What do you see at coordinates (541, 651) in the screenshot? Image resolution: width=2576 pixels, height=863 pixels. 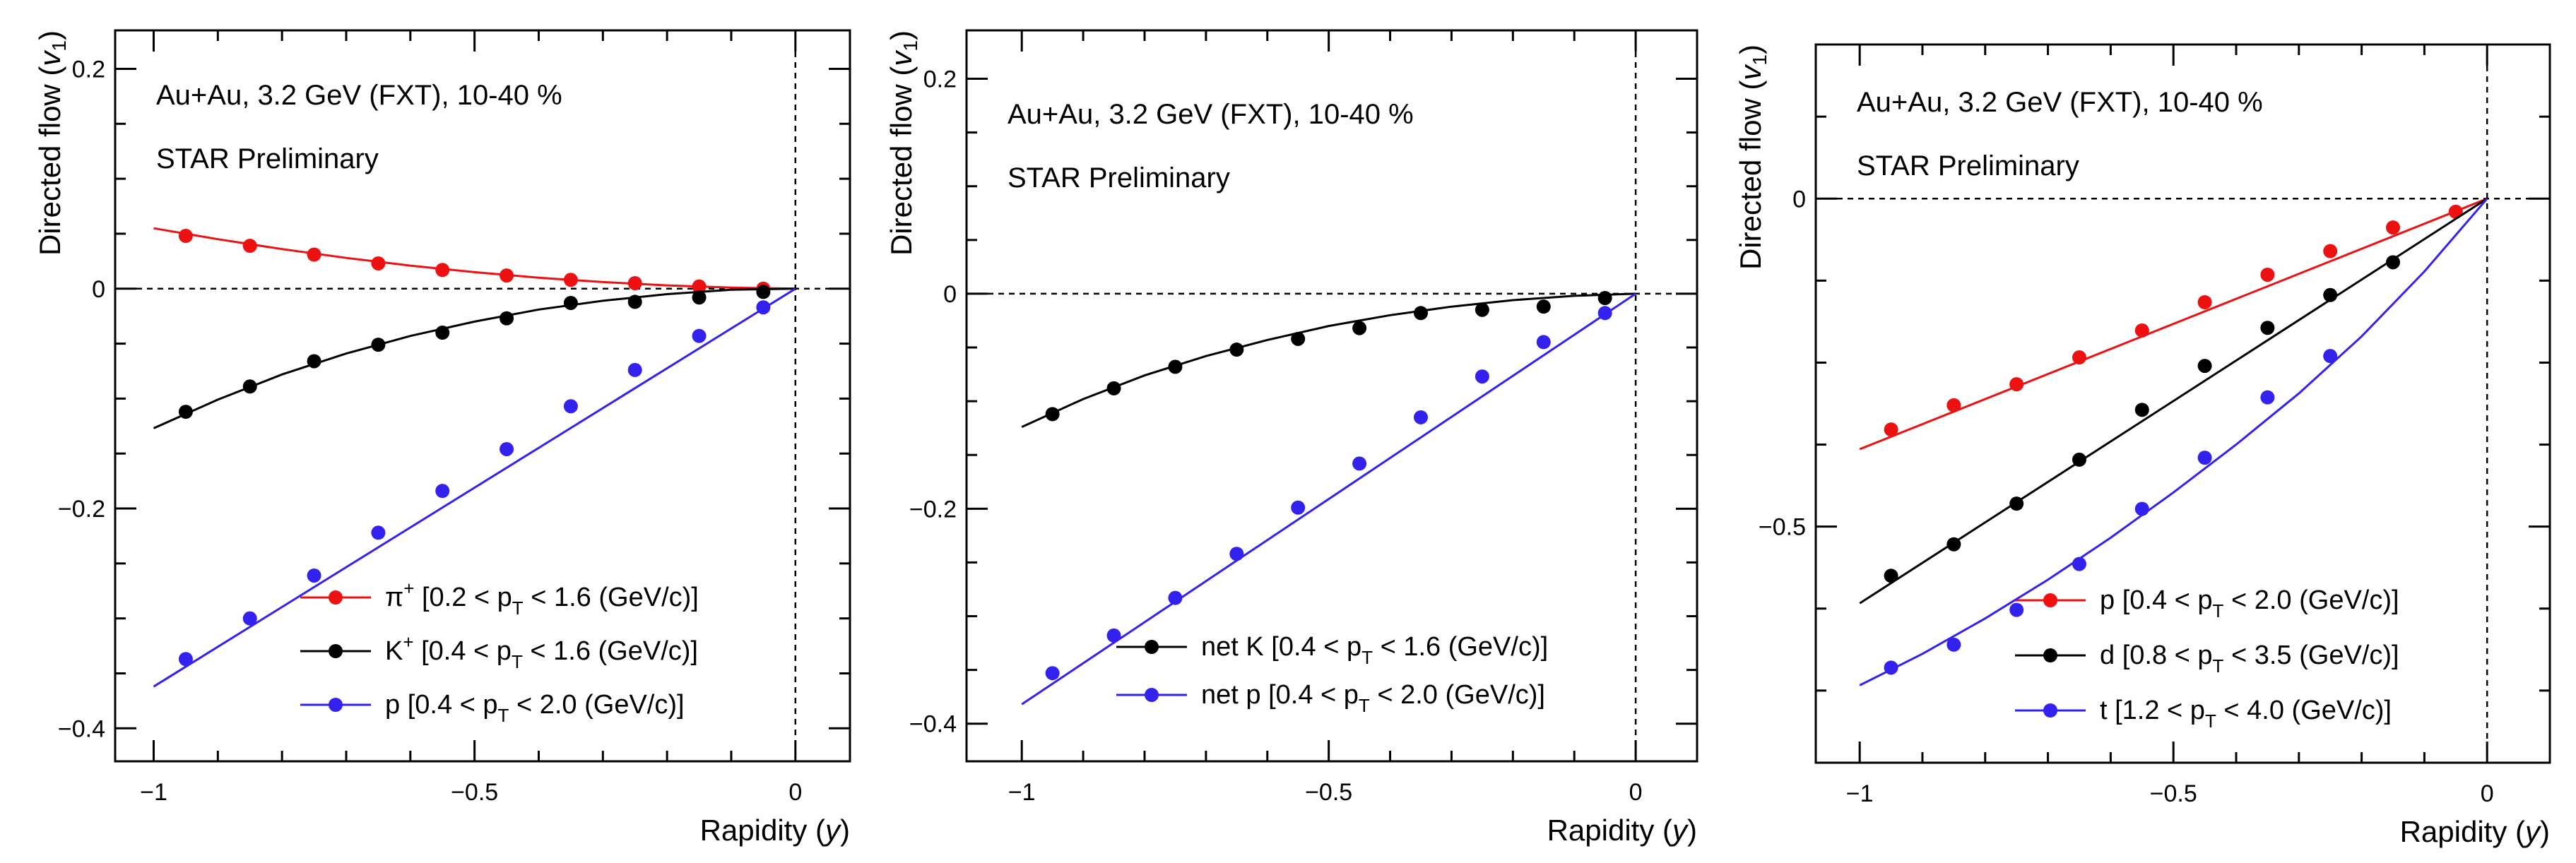 I see `legend-entry: K+ [0.4 < pT < 1.6 (GeV/c)]` at bounding box center [541, 651].